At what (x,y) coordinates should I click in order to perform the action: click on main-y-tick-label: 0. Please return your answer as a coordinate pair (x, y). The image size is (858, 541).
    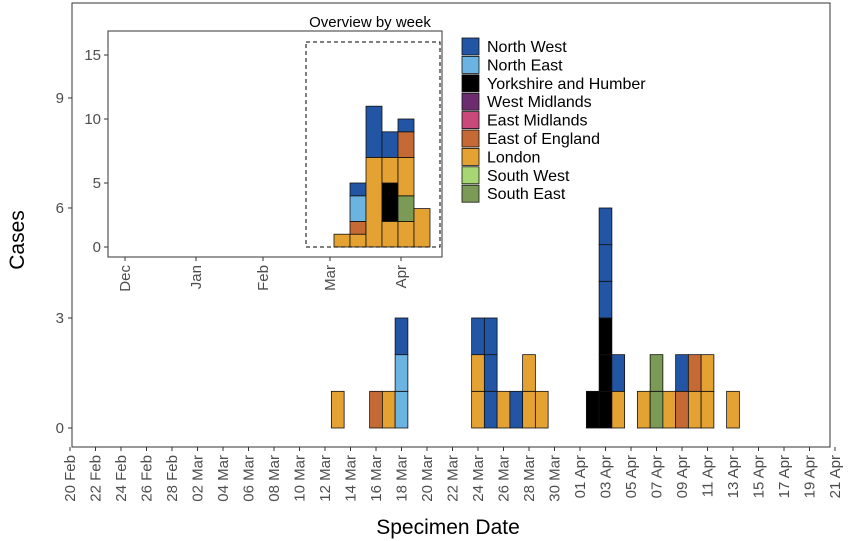
    Looking at the image, I should click on (60, 428).